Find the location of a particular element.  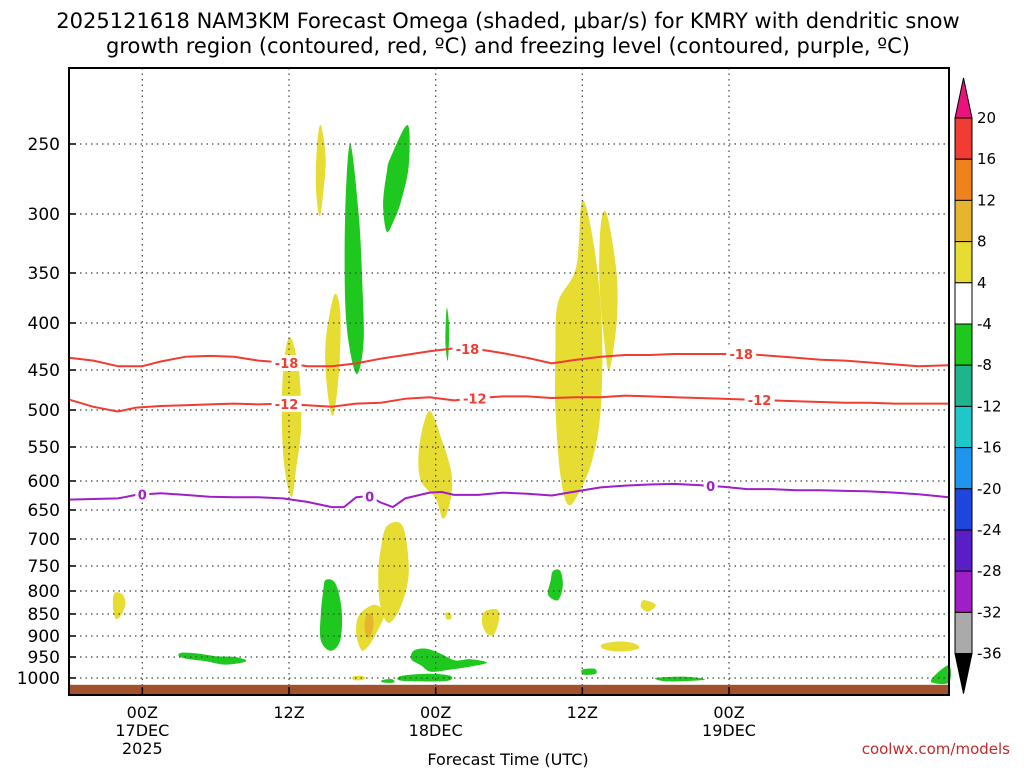

colorbar-arrow-top is located at coordinates (963, 98).